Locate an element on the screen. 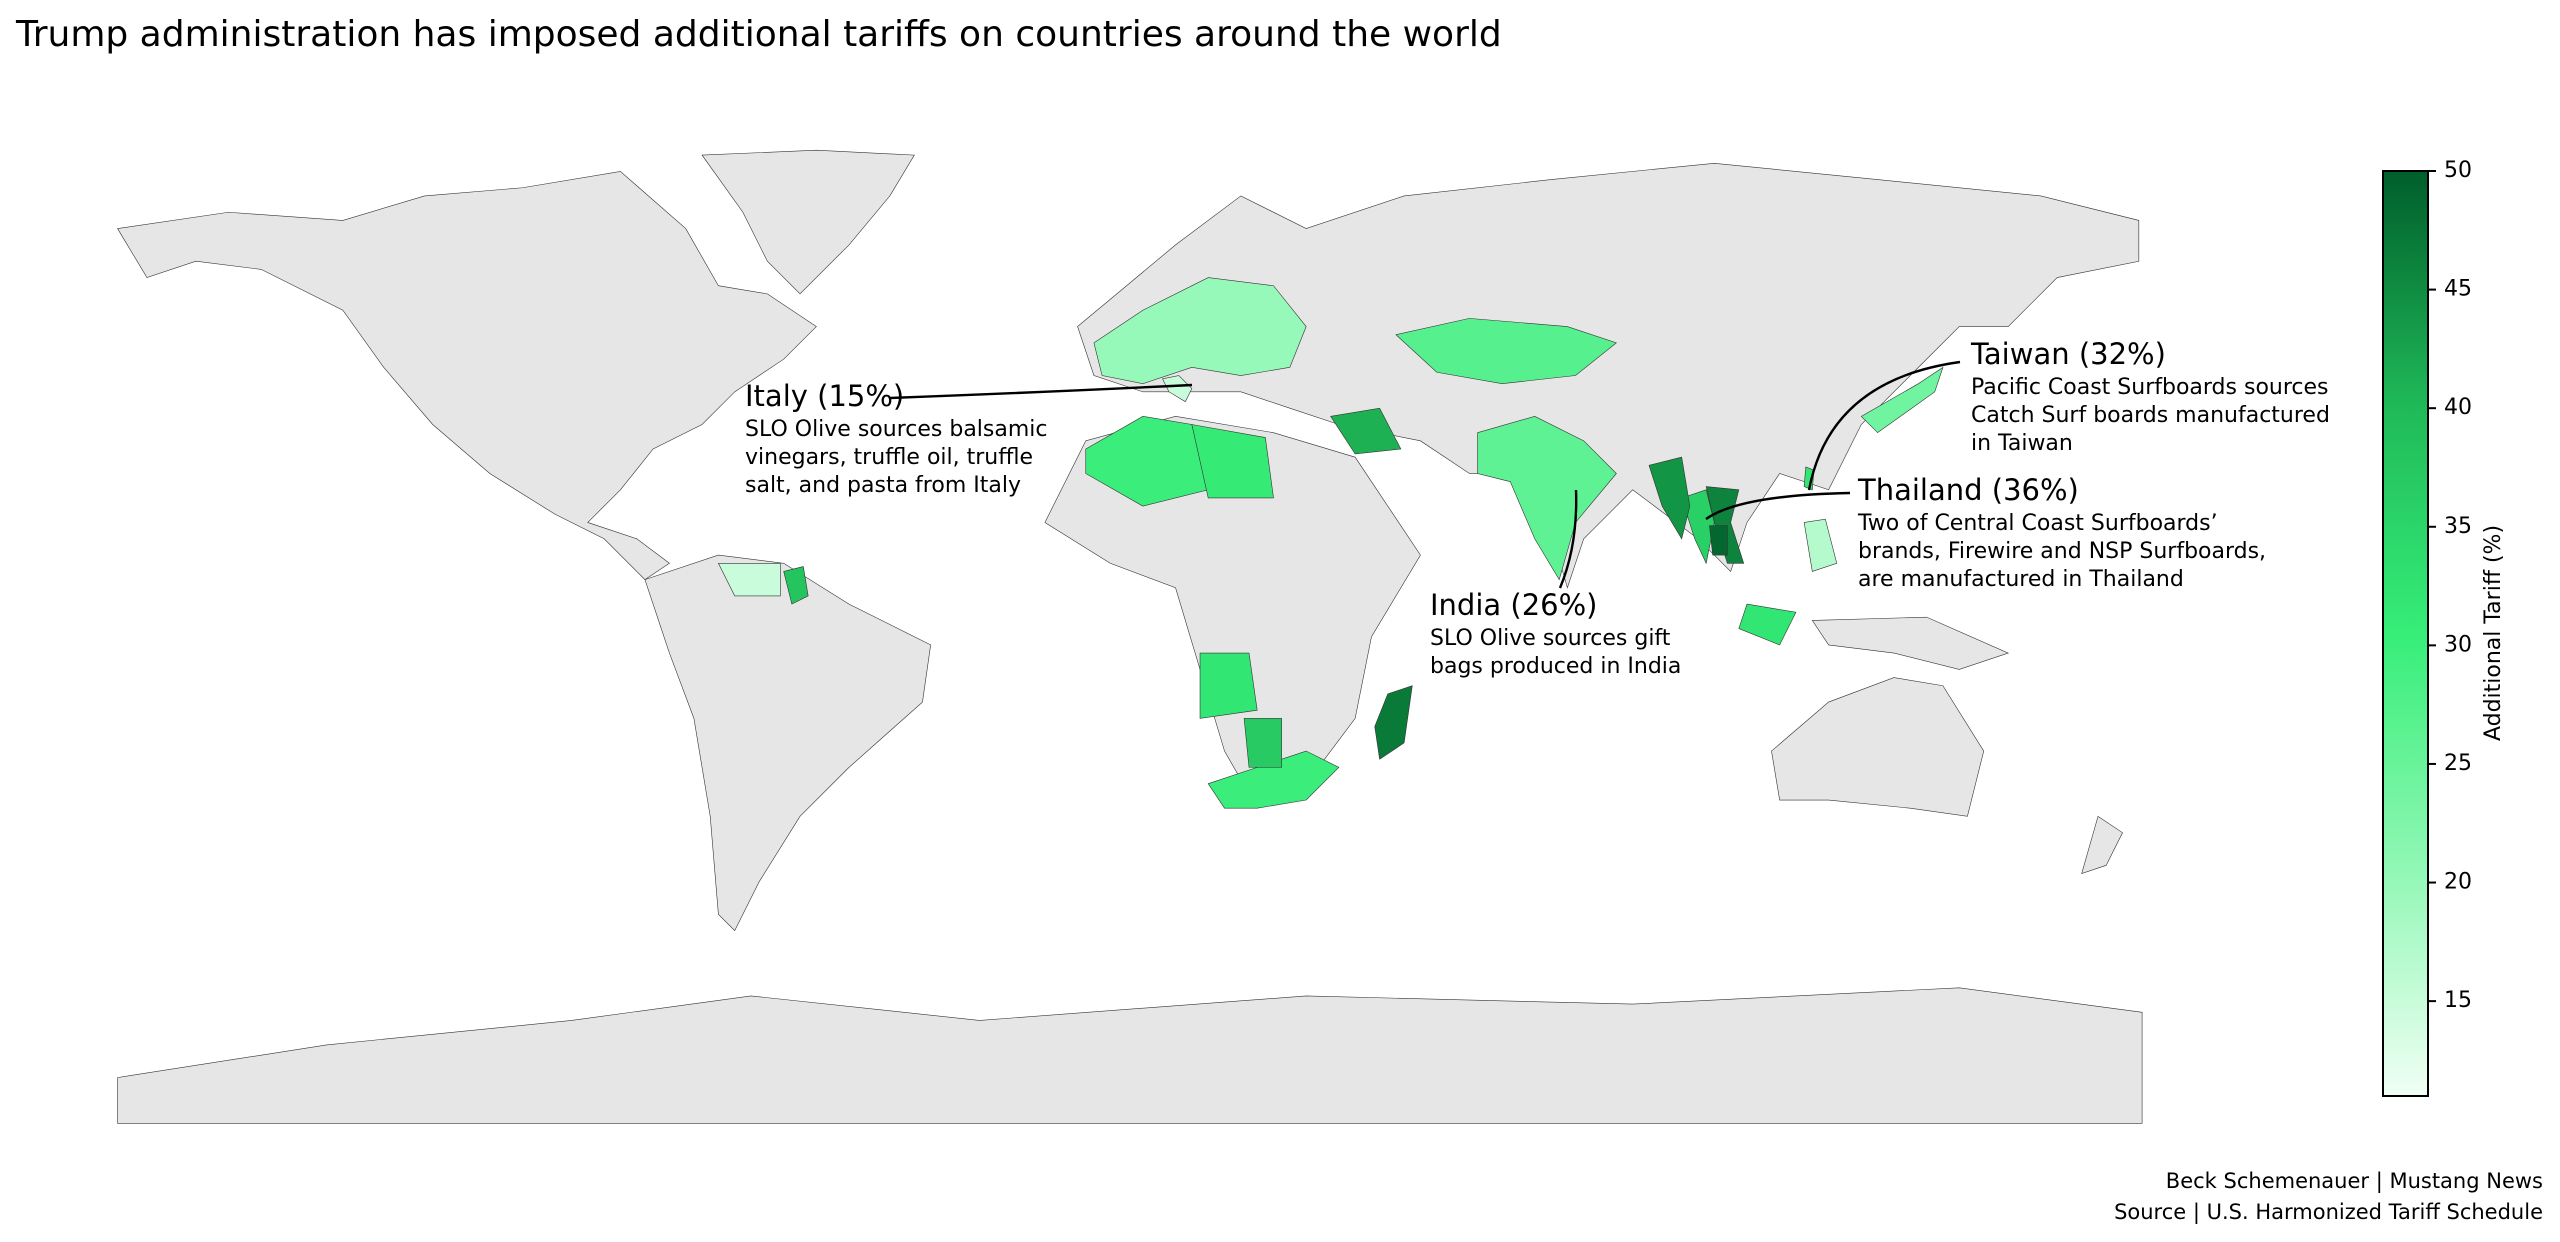 The height and width of the screenshot is (1242, 2560). colorbar-tick-label: 50 is located at coordinates (2458, 170).